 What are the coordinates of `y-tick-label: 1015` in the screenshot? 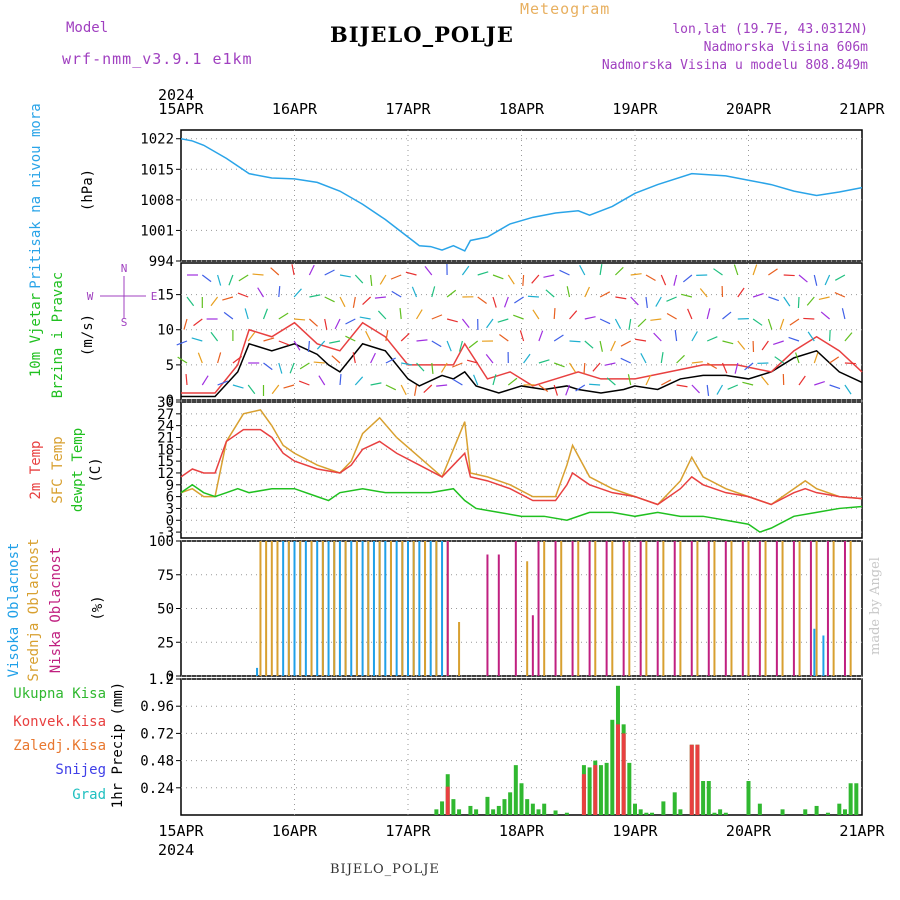 It's located at (157, 170).